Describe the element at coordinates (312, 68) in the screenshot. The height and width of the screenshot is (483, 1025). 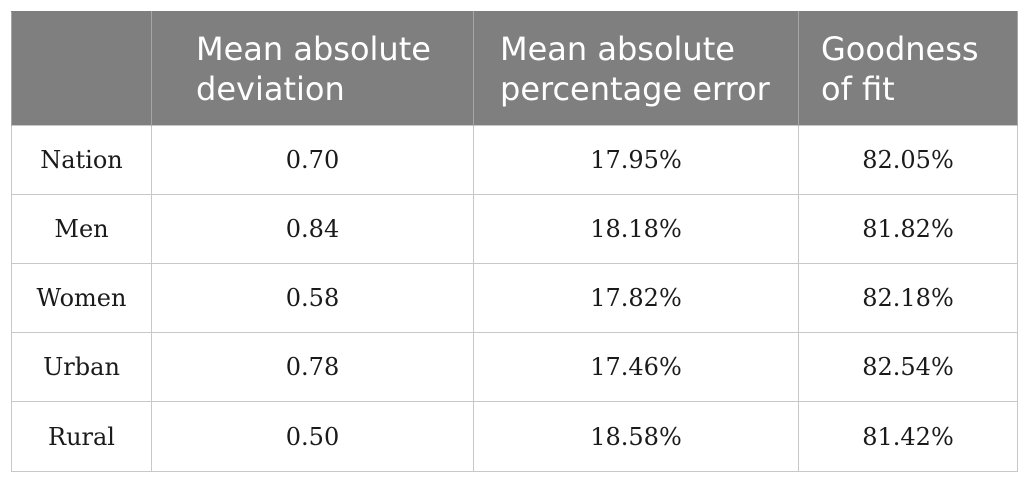
I see `header-mean-absolute-deviation: Mean absolute deviation` at that location.